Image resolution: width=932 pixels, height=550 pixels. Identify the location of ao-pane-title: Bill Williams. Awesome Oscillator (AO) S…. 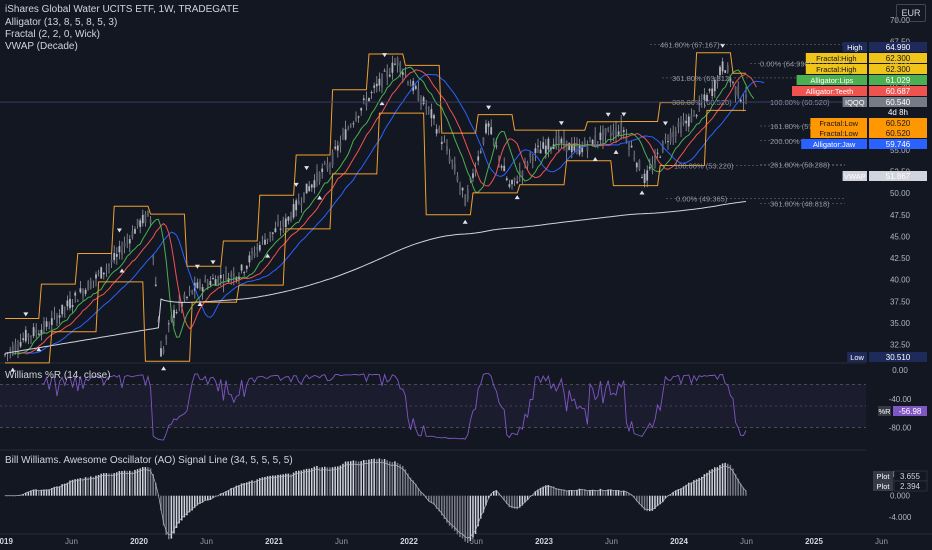
(149, 460).